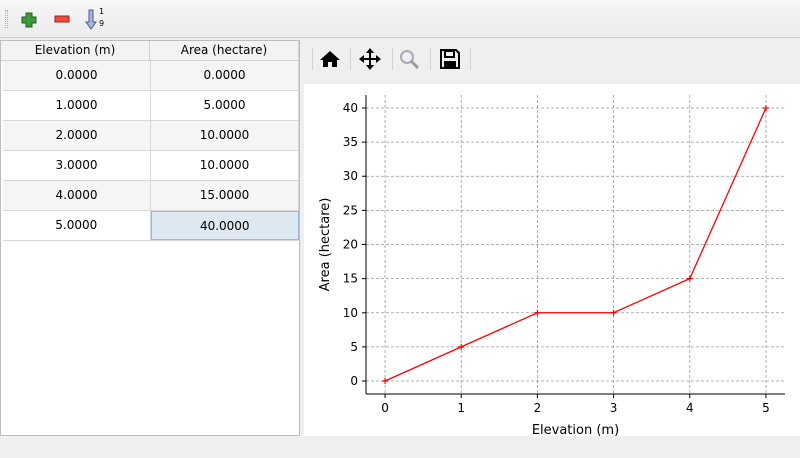 The image size is (800, 458). Describe the element at coordinates (614, 408) in the screenshot. I see `x-tick-label: 3` at that location.